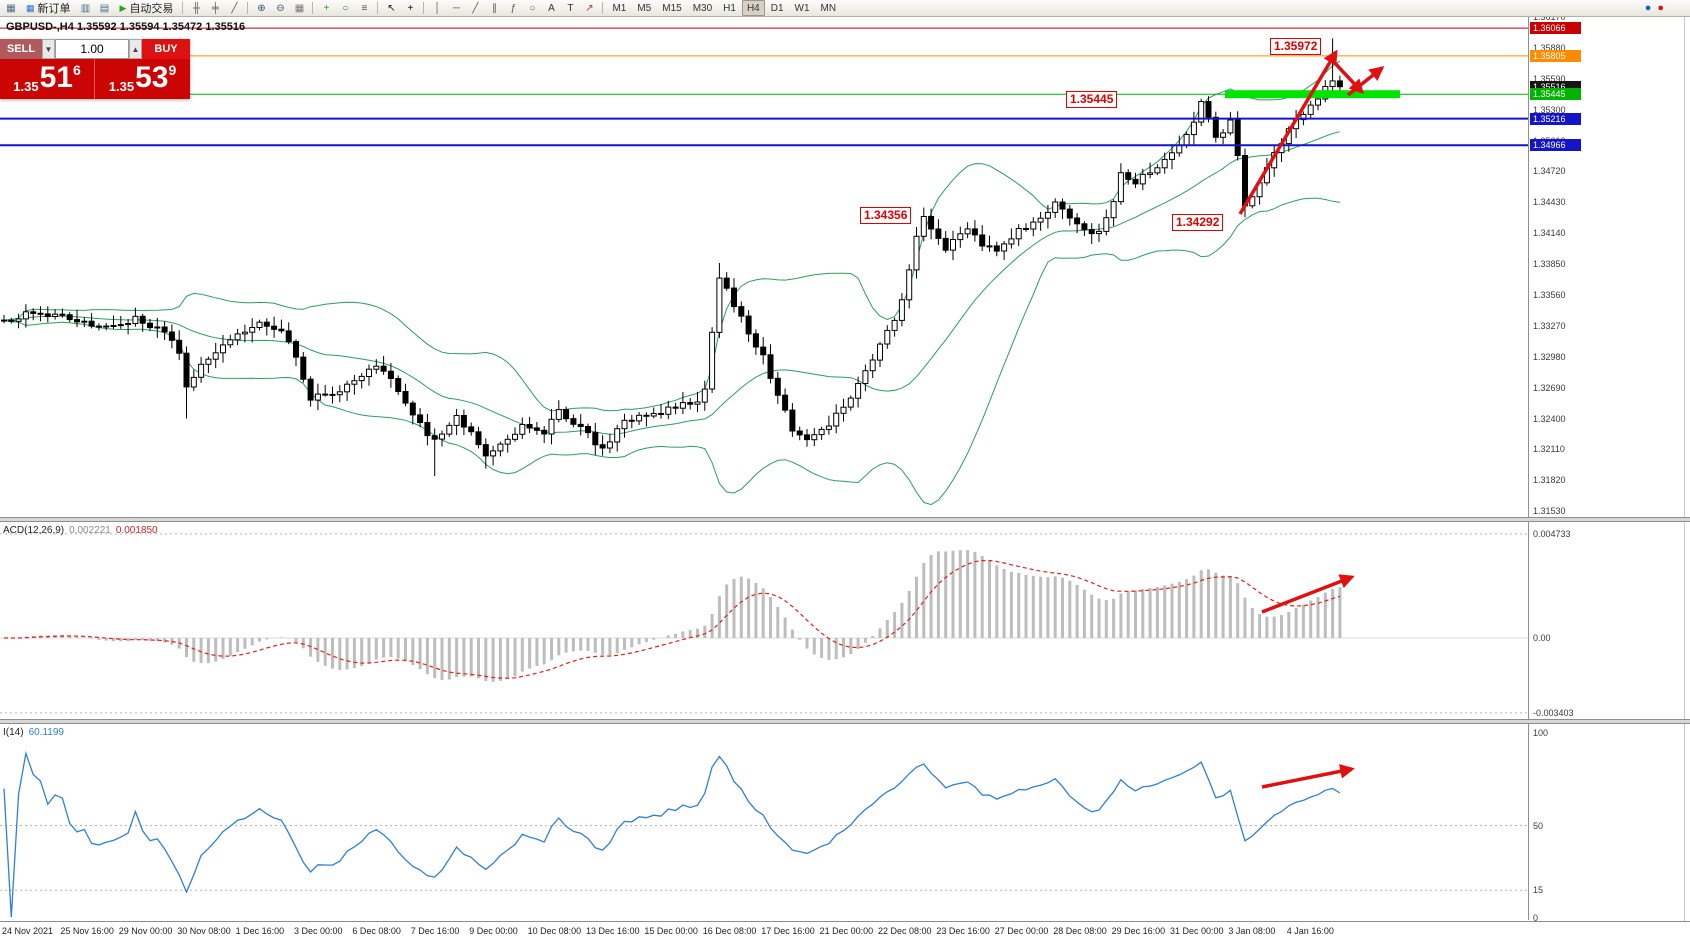 This screenshot has height=939, width=1690. What do you see at coordinates (1549, 109) in the screenshot?
I see `price-axis-tick: 1.35300` at bounding box center [1549, 109].